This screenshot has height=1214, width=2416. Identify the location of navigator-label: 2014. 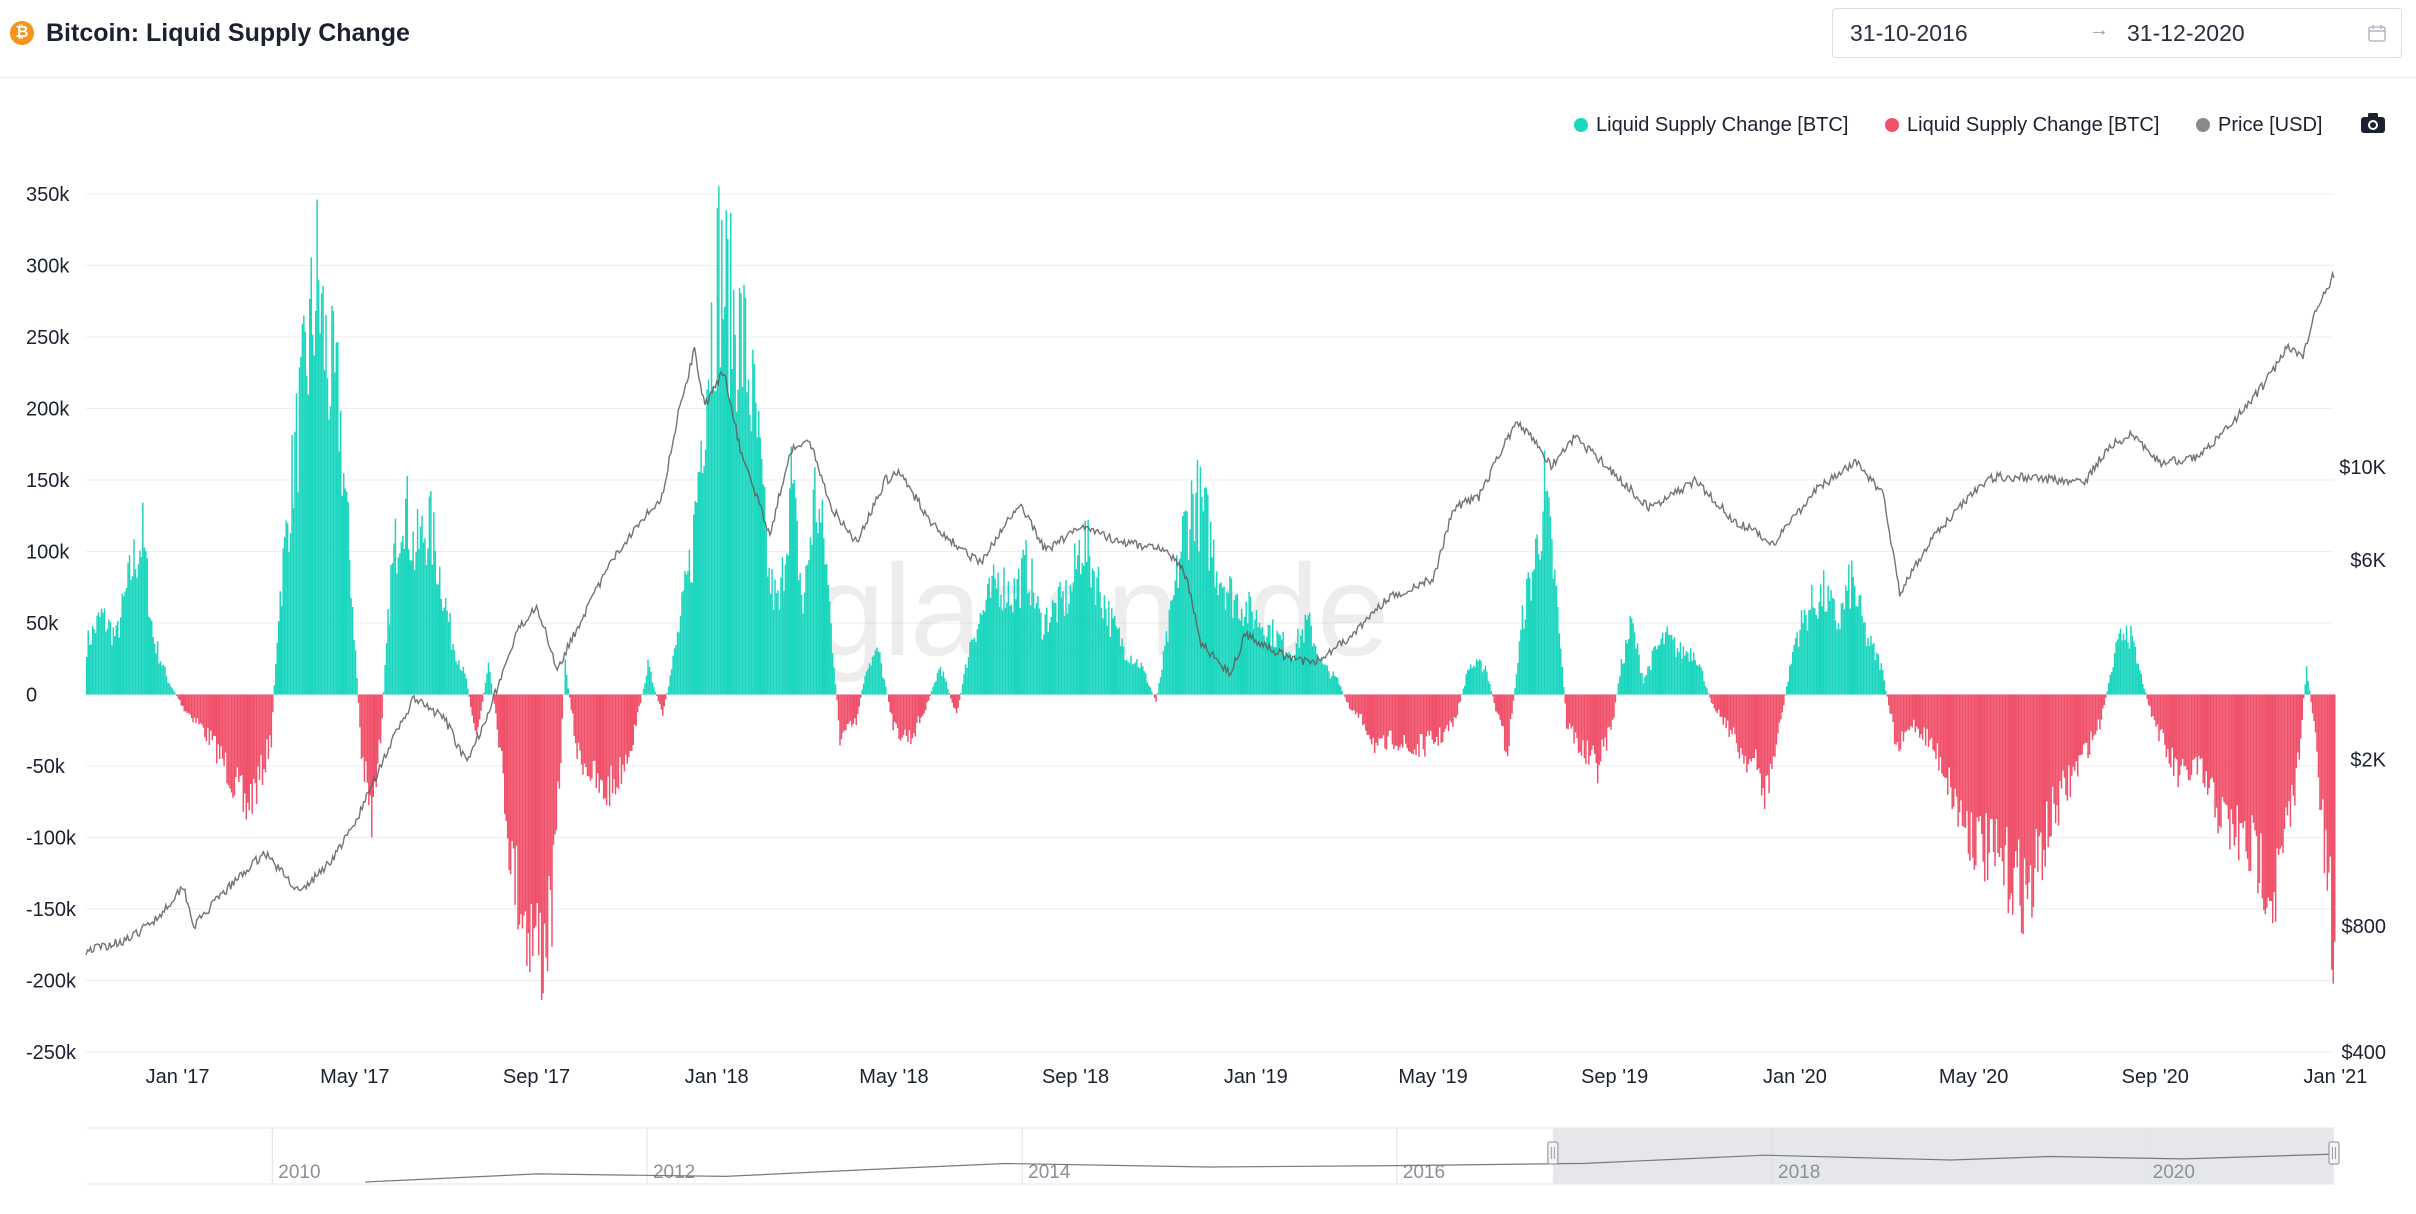
(1049, 1172).